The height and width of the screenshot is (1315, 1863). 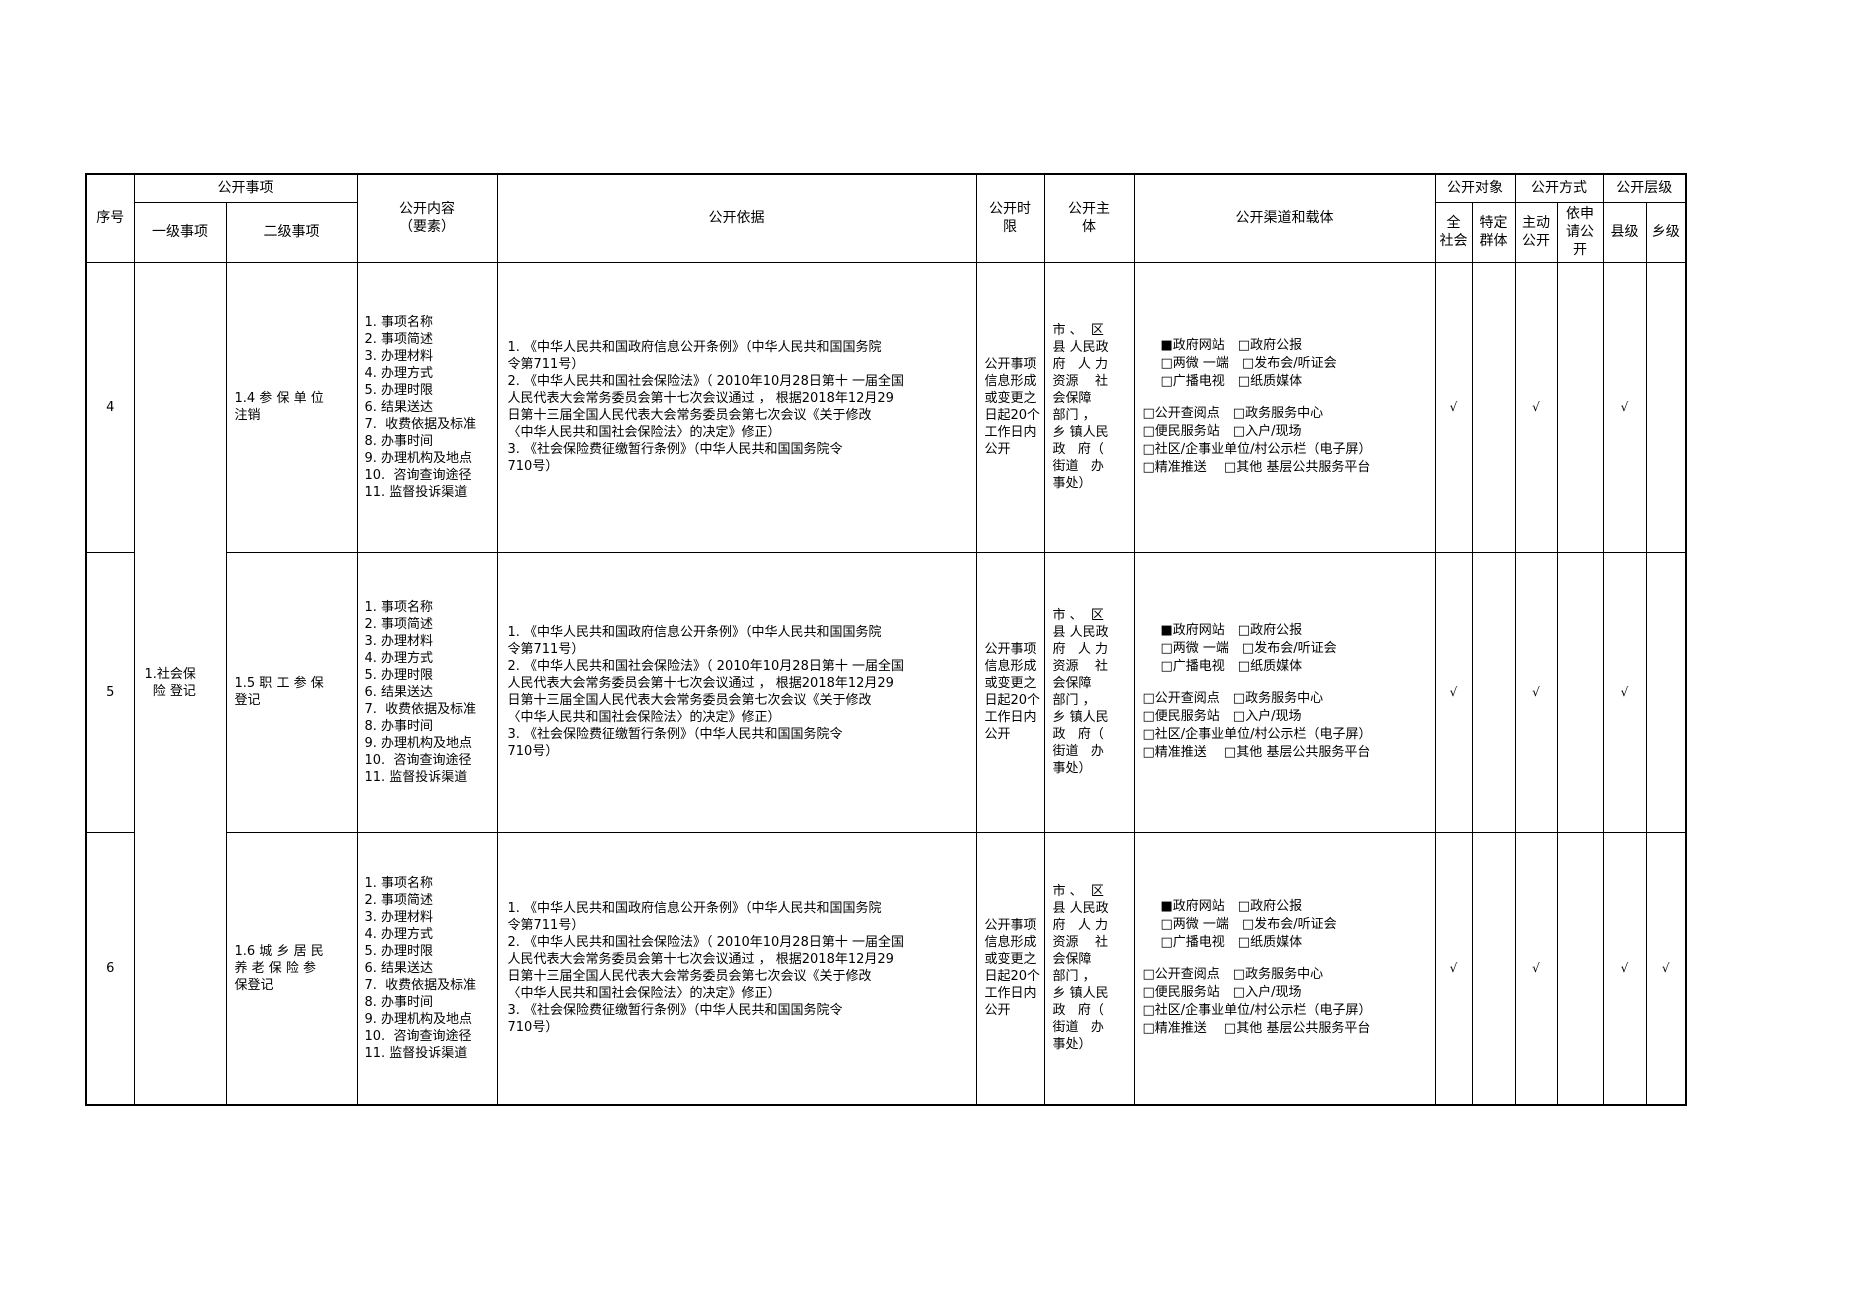 What do you see at coordinates (1536, 232) in the screenshot?
I see `header-method-proactive: 主动 公开` at bounding box center [1536, 232].